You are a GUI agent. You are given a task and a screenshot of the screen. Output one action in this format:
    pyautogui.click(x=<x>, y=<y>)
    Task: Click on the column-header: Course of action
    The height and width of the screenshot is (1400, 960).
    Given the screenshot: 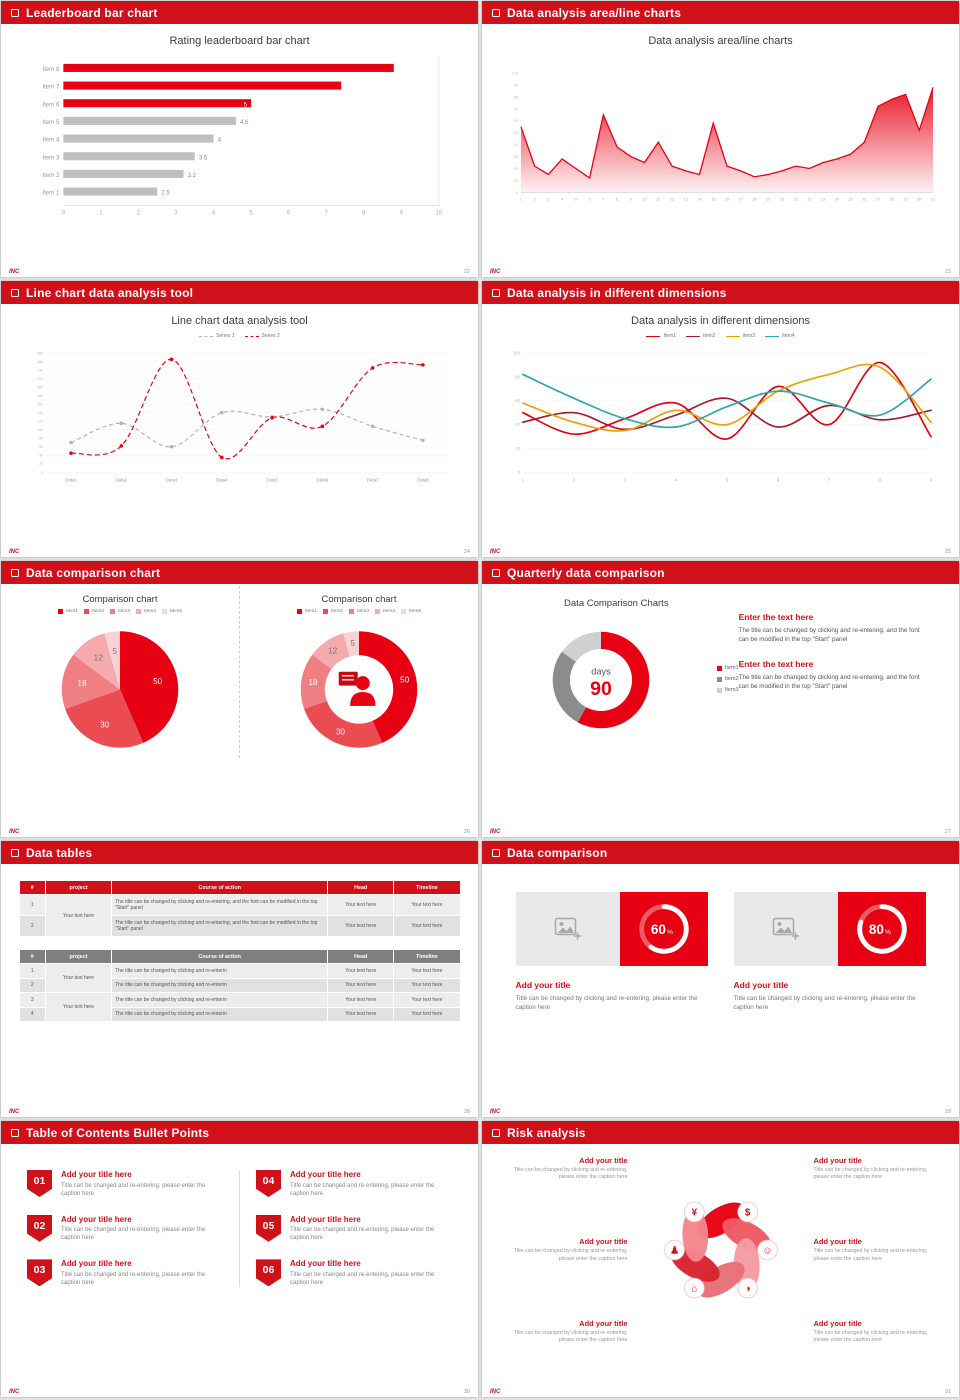 What is the action you would take?
    pyautogui.click(x=220, y=956)
    